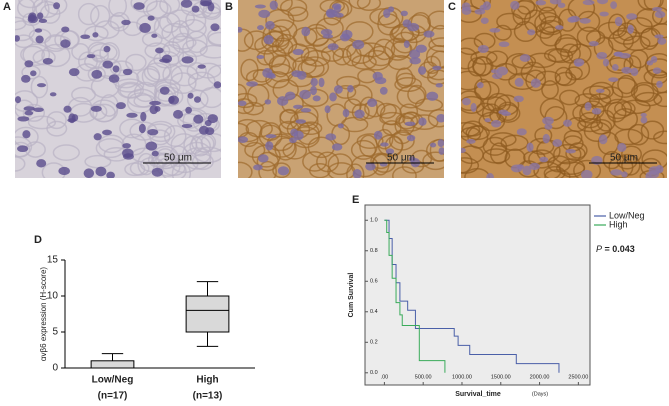 The image size is (669, 406). I want to click on x-tick-label: Low/Neg, so click(113, 380).